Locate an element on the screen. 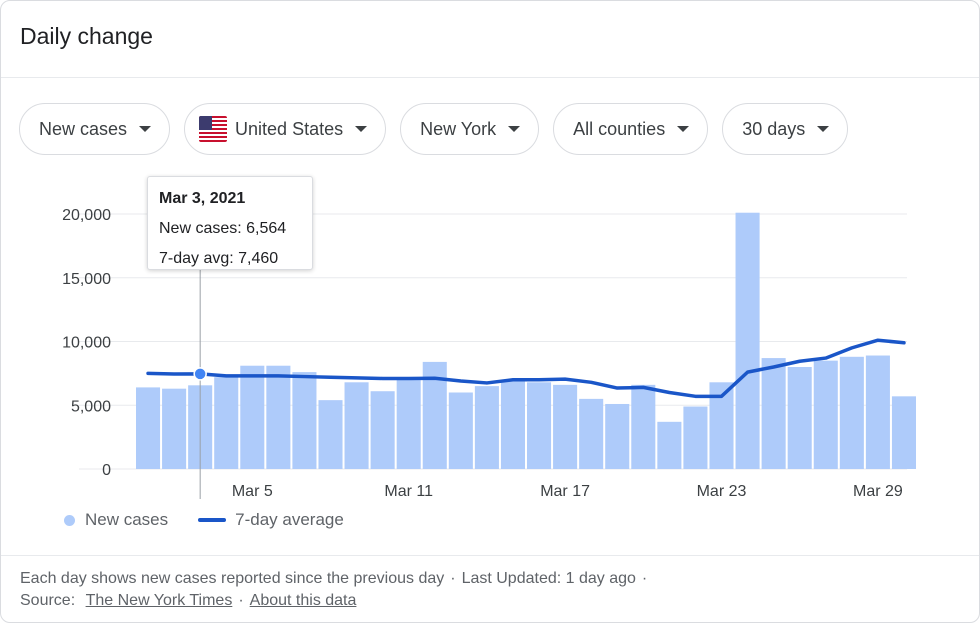  footer-divider is located at coordinates (490, 555).